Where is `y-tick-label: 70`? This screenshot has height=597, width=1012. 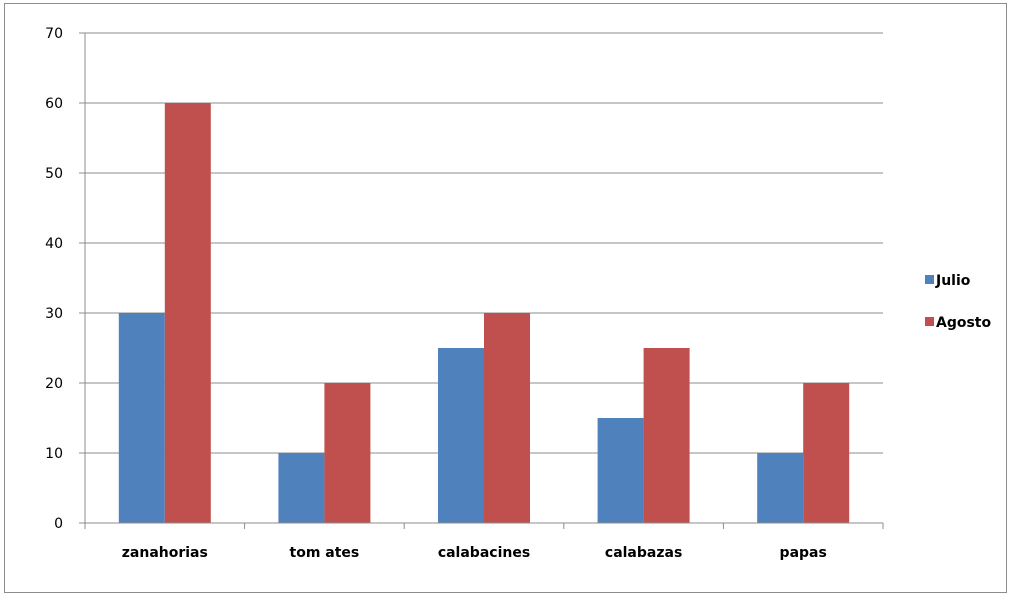 y-tick-label: 70 is located at coordinates (54, 34).